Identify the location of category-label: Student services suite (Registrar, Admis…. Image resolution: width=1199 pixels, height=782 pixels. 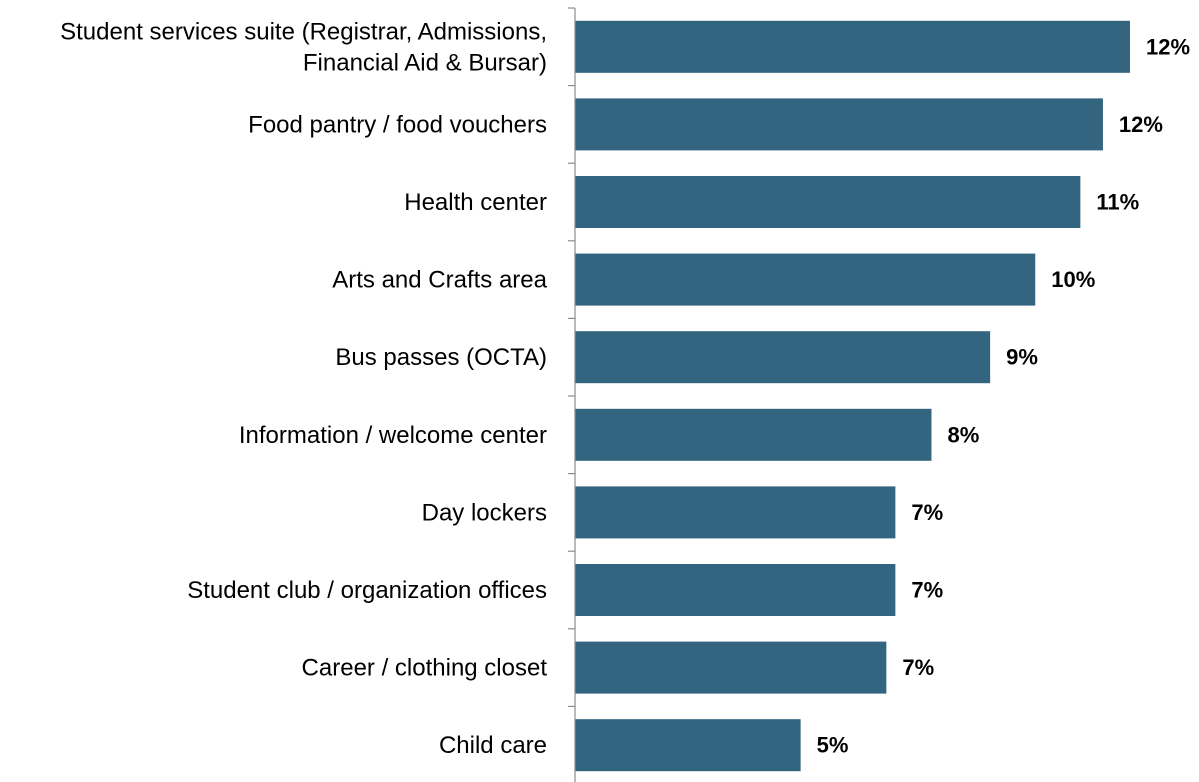
(303, 47).